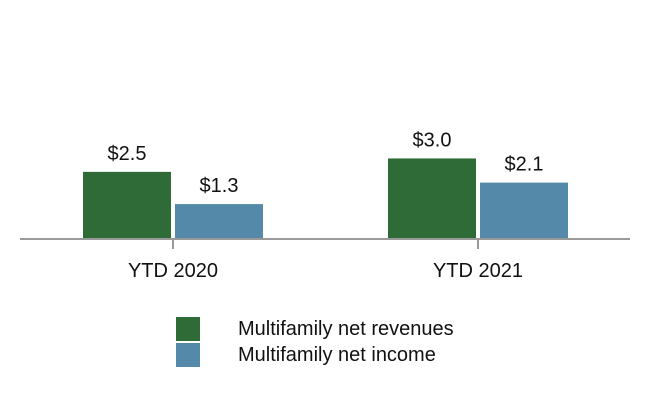 The image size is (650, 400). What do you see at coordinates (188, 329) in the screenshot?
I see `legend-swatch-revenues` at bounding box center [188, 329].